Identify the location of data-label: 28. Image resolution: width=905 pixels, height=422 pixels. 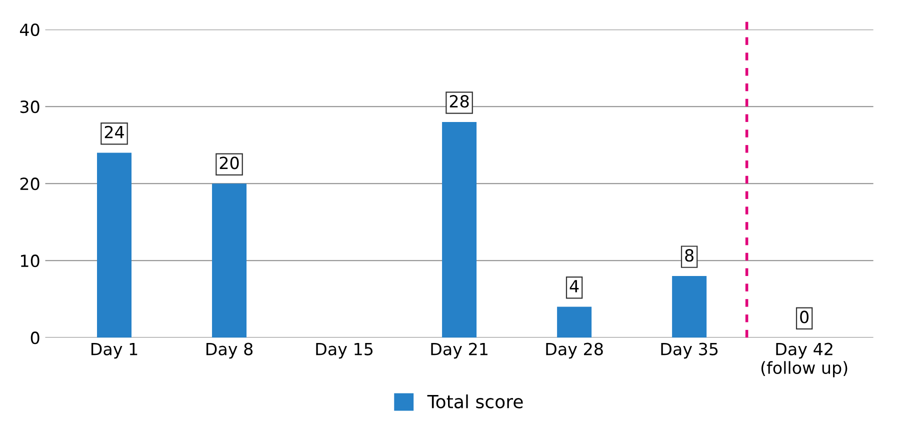
(459, 101).